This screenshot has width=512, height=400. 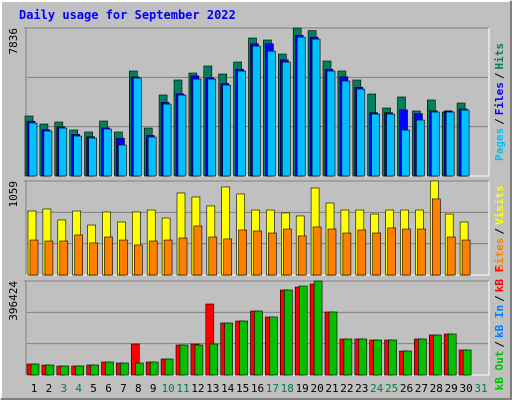 I want to click on legend: Pages / Files / Hits, so click(x=499, y=102).